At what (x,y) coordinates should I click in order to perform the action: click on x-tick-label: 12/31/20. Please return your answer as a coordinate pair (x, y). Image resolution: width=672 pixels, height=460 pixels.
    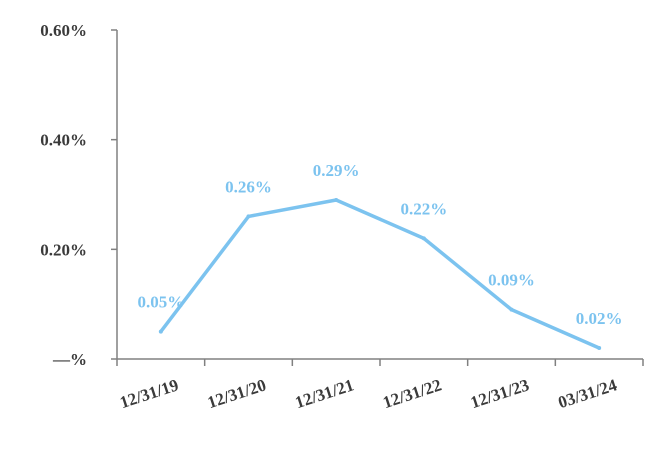
    Looking at the image, I should click on (236, 393).